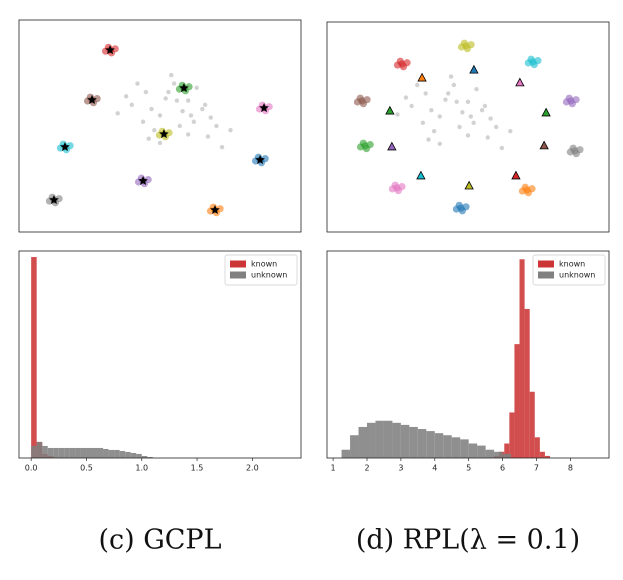 This screenshot has height=580, width=623. What do you see at coordinates (197, 468) in the screenshot?
I see `x-tick-label: 1.5` at bounding box center [197, 468].